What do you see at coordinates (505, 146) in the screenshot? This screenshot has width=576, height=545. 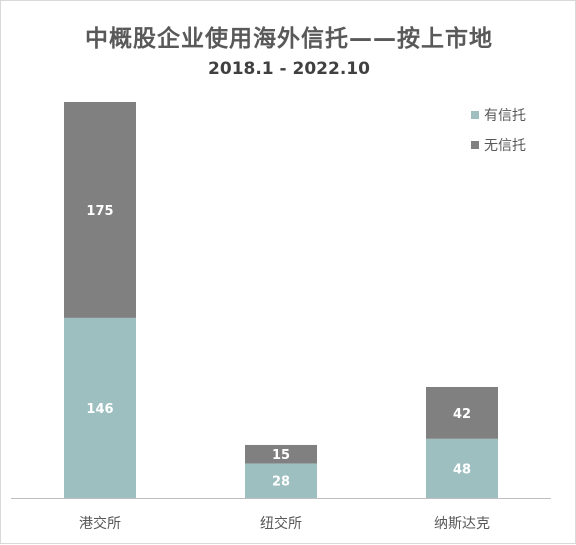 I see `legend-label: 无信托` at bounding box center [505, 146].